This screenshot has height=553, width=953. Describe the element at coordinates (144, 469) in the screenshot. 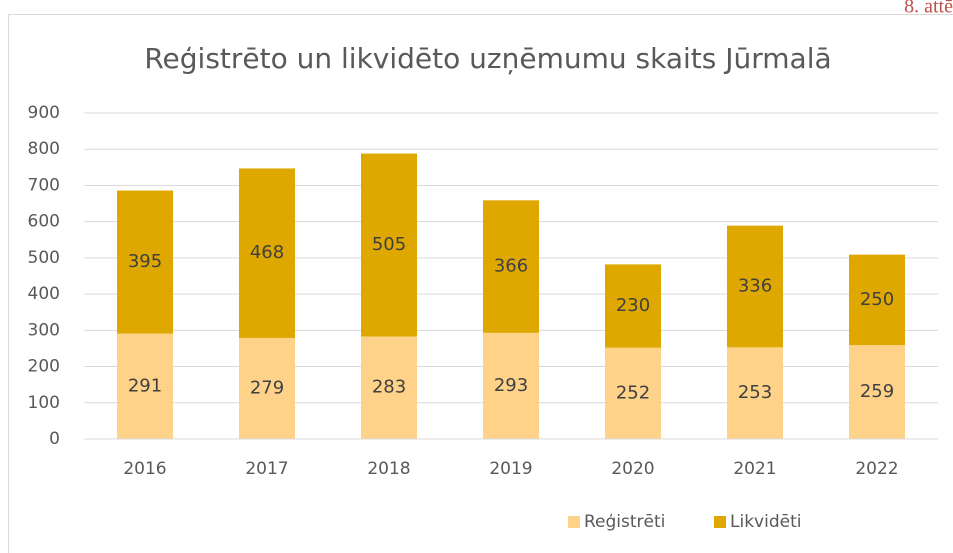

I see `x-tick-label: 2016` at that location.